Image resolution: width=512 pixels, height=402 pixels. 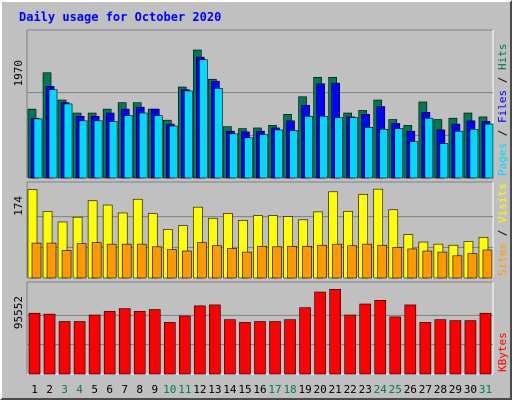 I want to click on x-tick-label: 9, so click(x=154, y=389).